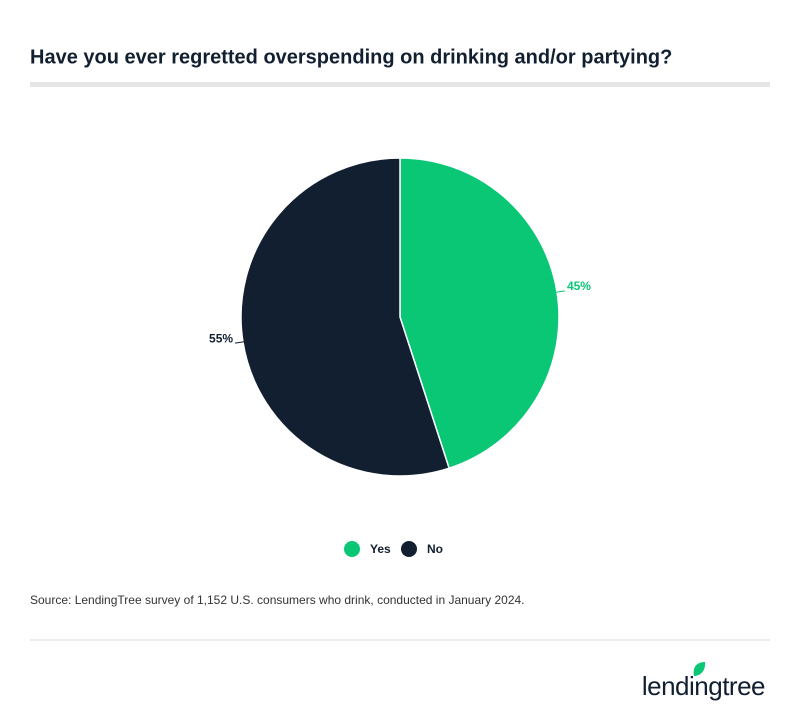  Describe the element at coordinates (380, 549) in the screenshot. I see `legend-label: Yes` at that location.